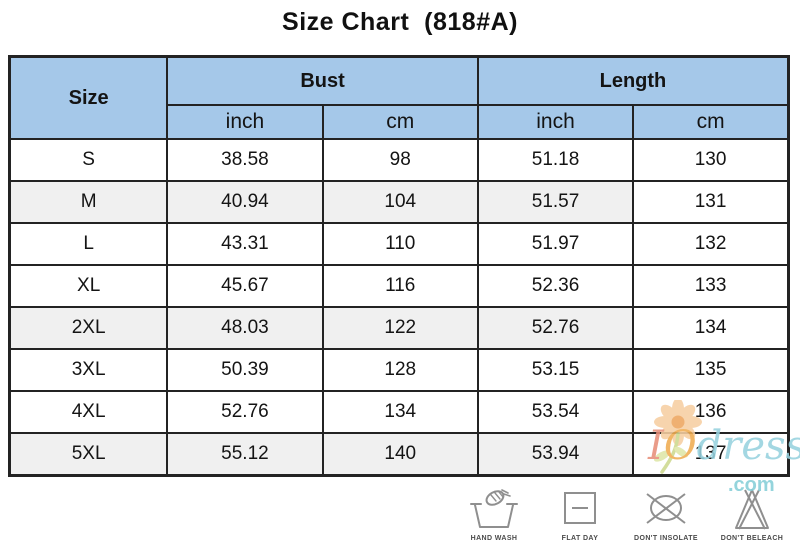 This screenshot has height=550, width=800. Describe the element at coordinates (245, 412) in the screenshot. I see `table-cell-bust-inch: 52.76` at that location.